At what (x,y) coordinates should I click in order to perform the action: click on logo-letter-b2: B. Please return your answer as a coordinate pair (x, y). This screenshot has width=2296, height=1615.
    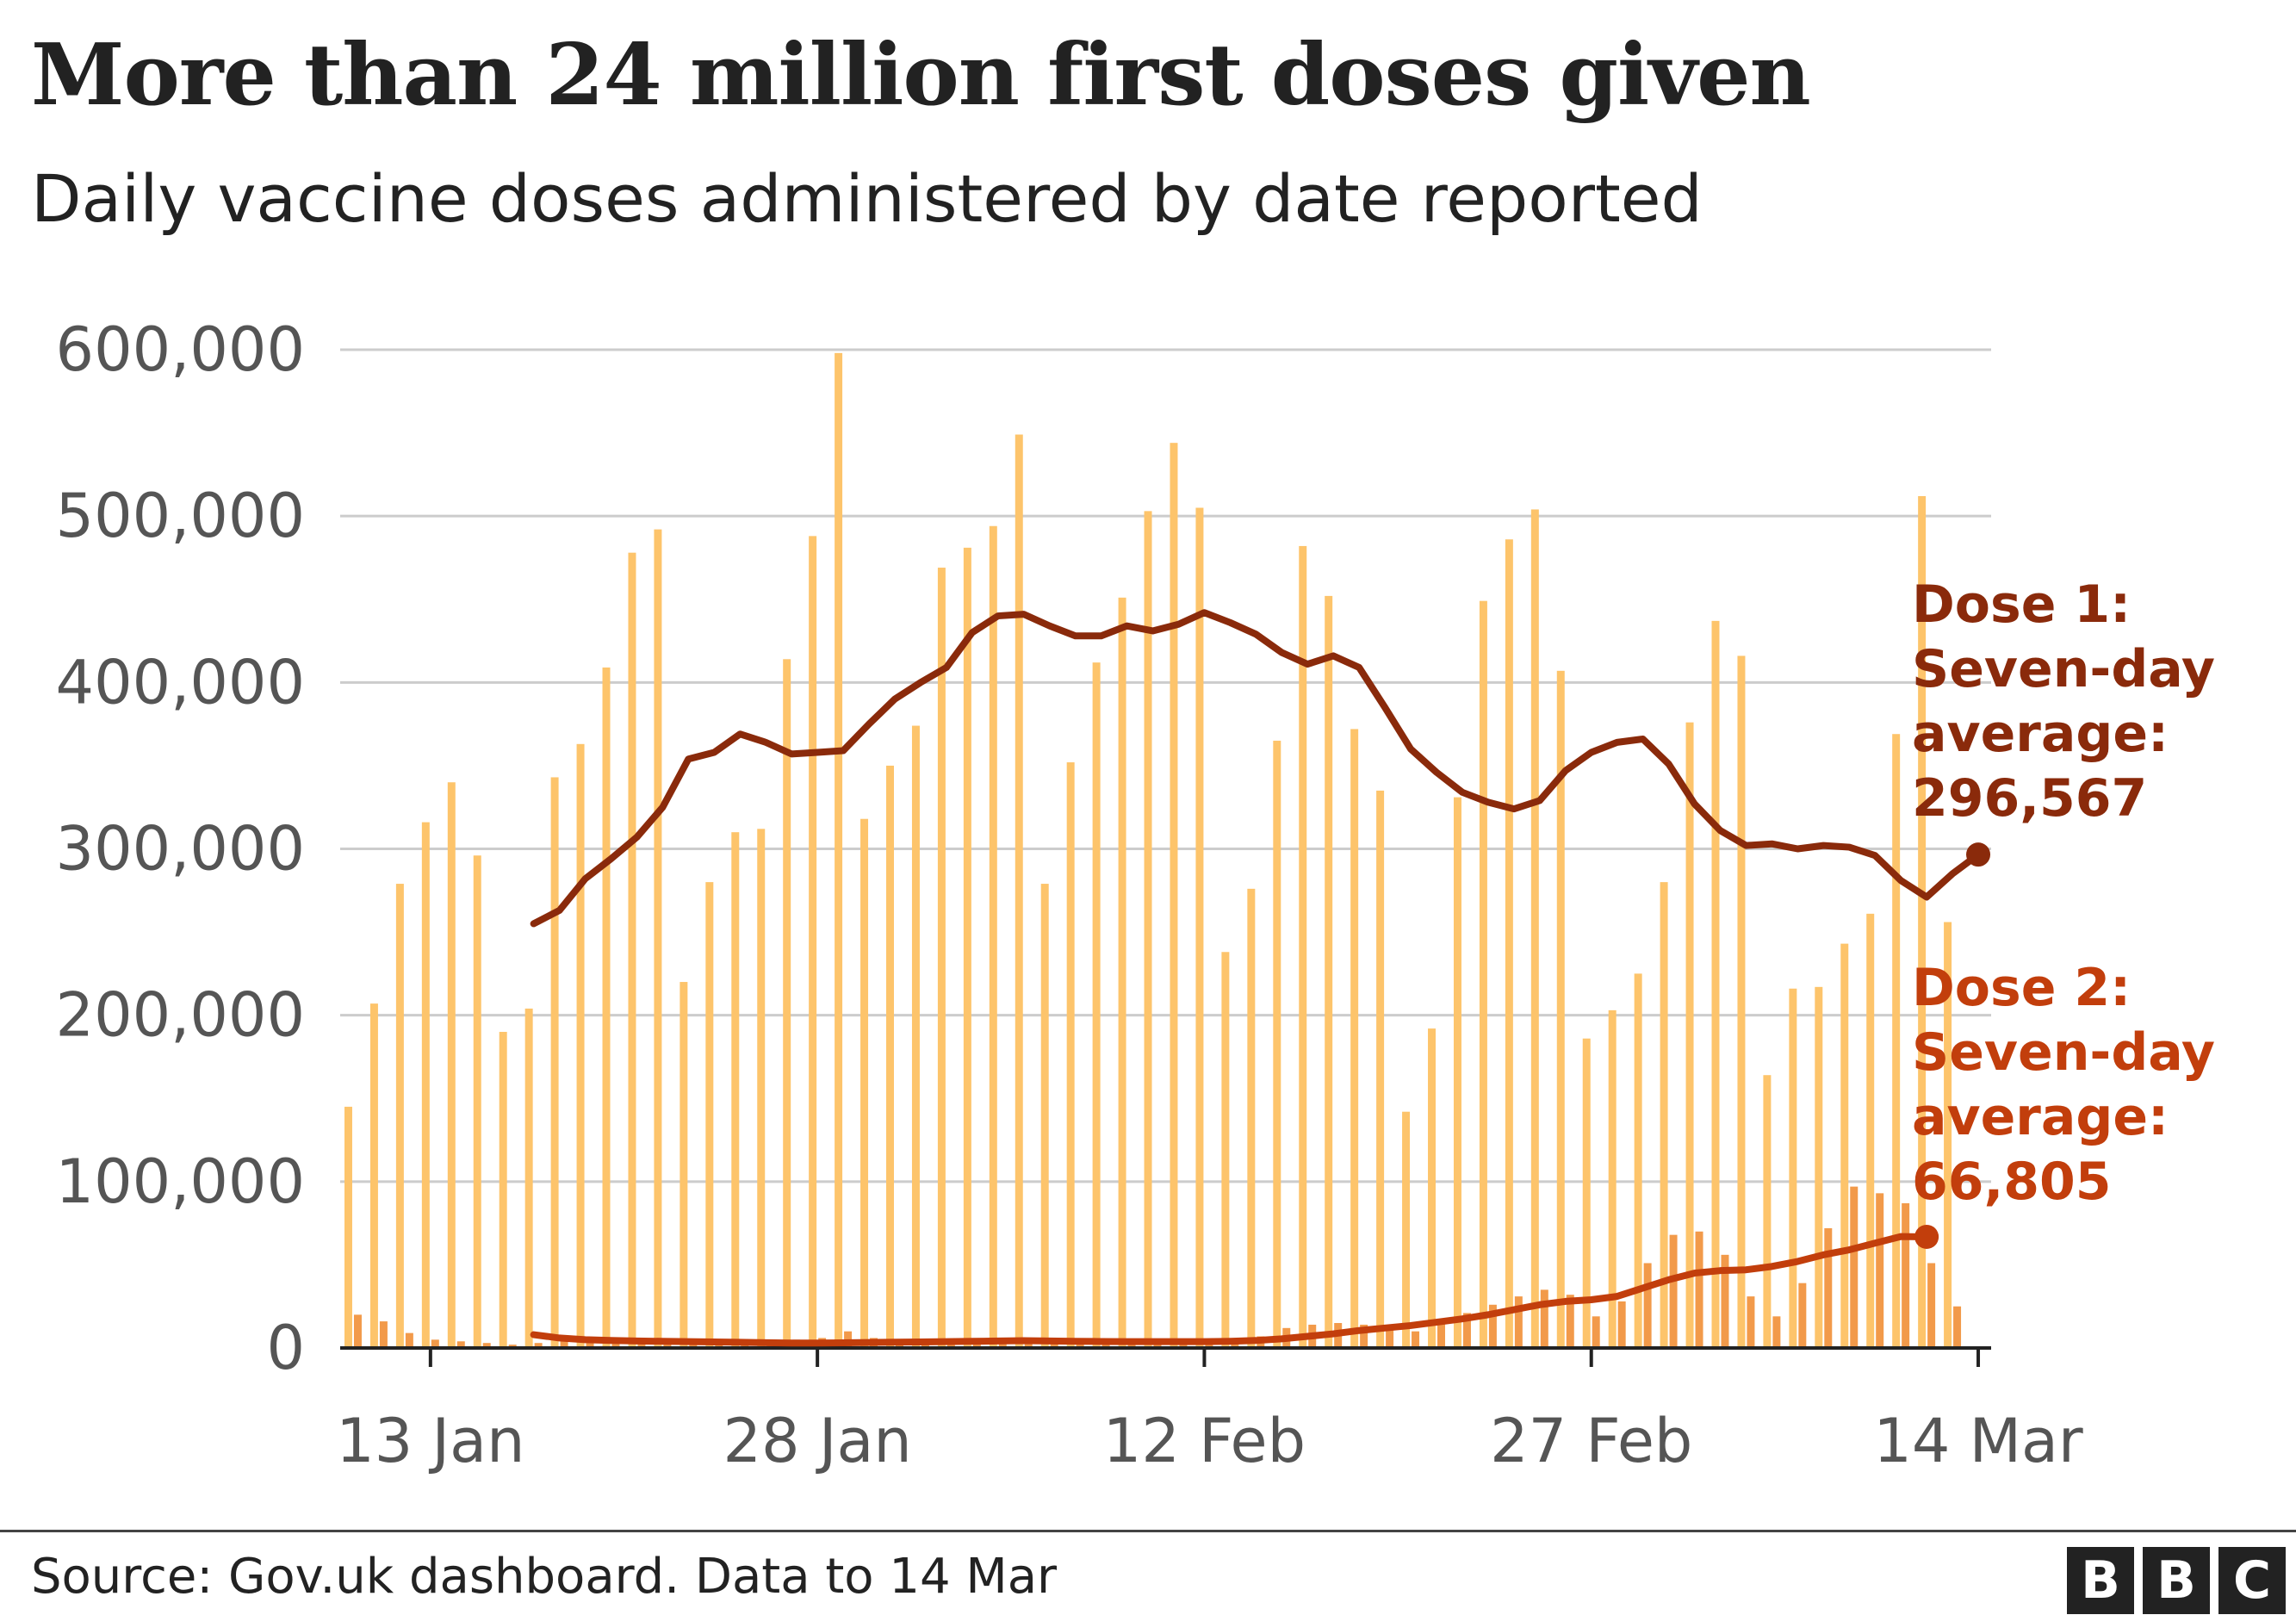
    Looking at the image, I should click on (2176, 1580).